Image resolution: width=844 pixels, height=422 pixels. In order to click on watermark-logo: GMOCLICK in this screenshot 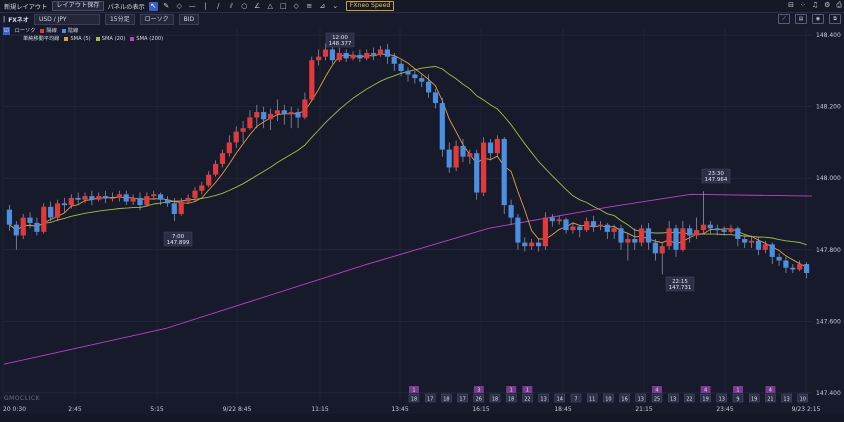, I will do `click(22, 398)`.